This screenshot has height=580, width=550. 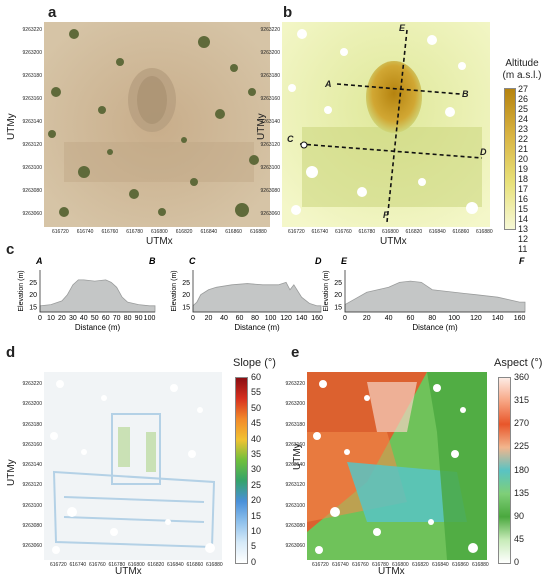 I want to click on profile-label-c: C, so click(x=290, y=139).